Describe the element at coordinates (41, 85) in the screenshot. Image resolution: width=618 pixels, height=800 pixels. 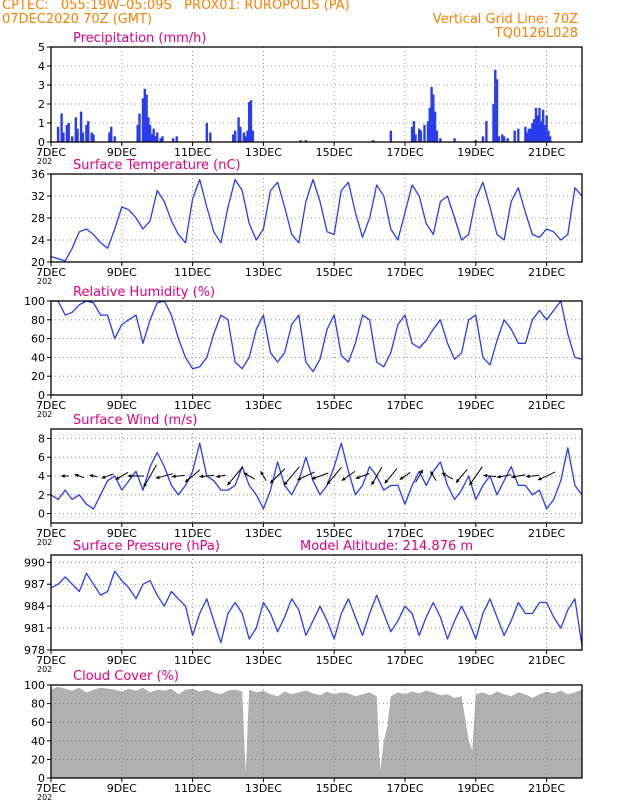
I see `y-tick-label: 3` at that location.